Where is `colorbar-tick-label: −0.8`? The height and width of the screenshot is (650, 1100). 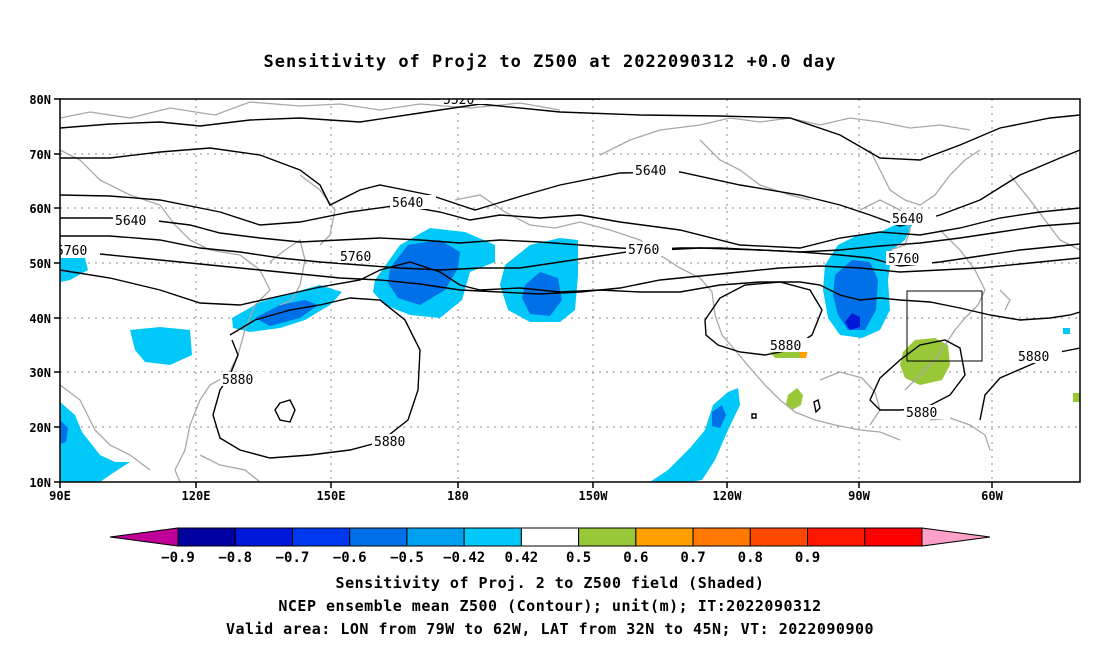 colorbar-tick-label: −0.8 is located at coordinates (235, 558).